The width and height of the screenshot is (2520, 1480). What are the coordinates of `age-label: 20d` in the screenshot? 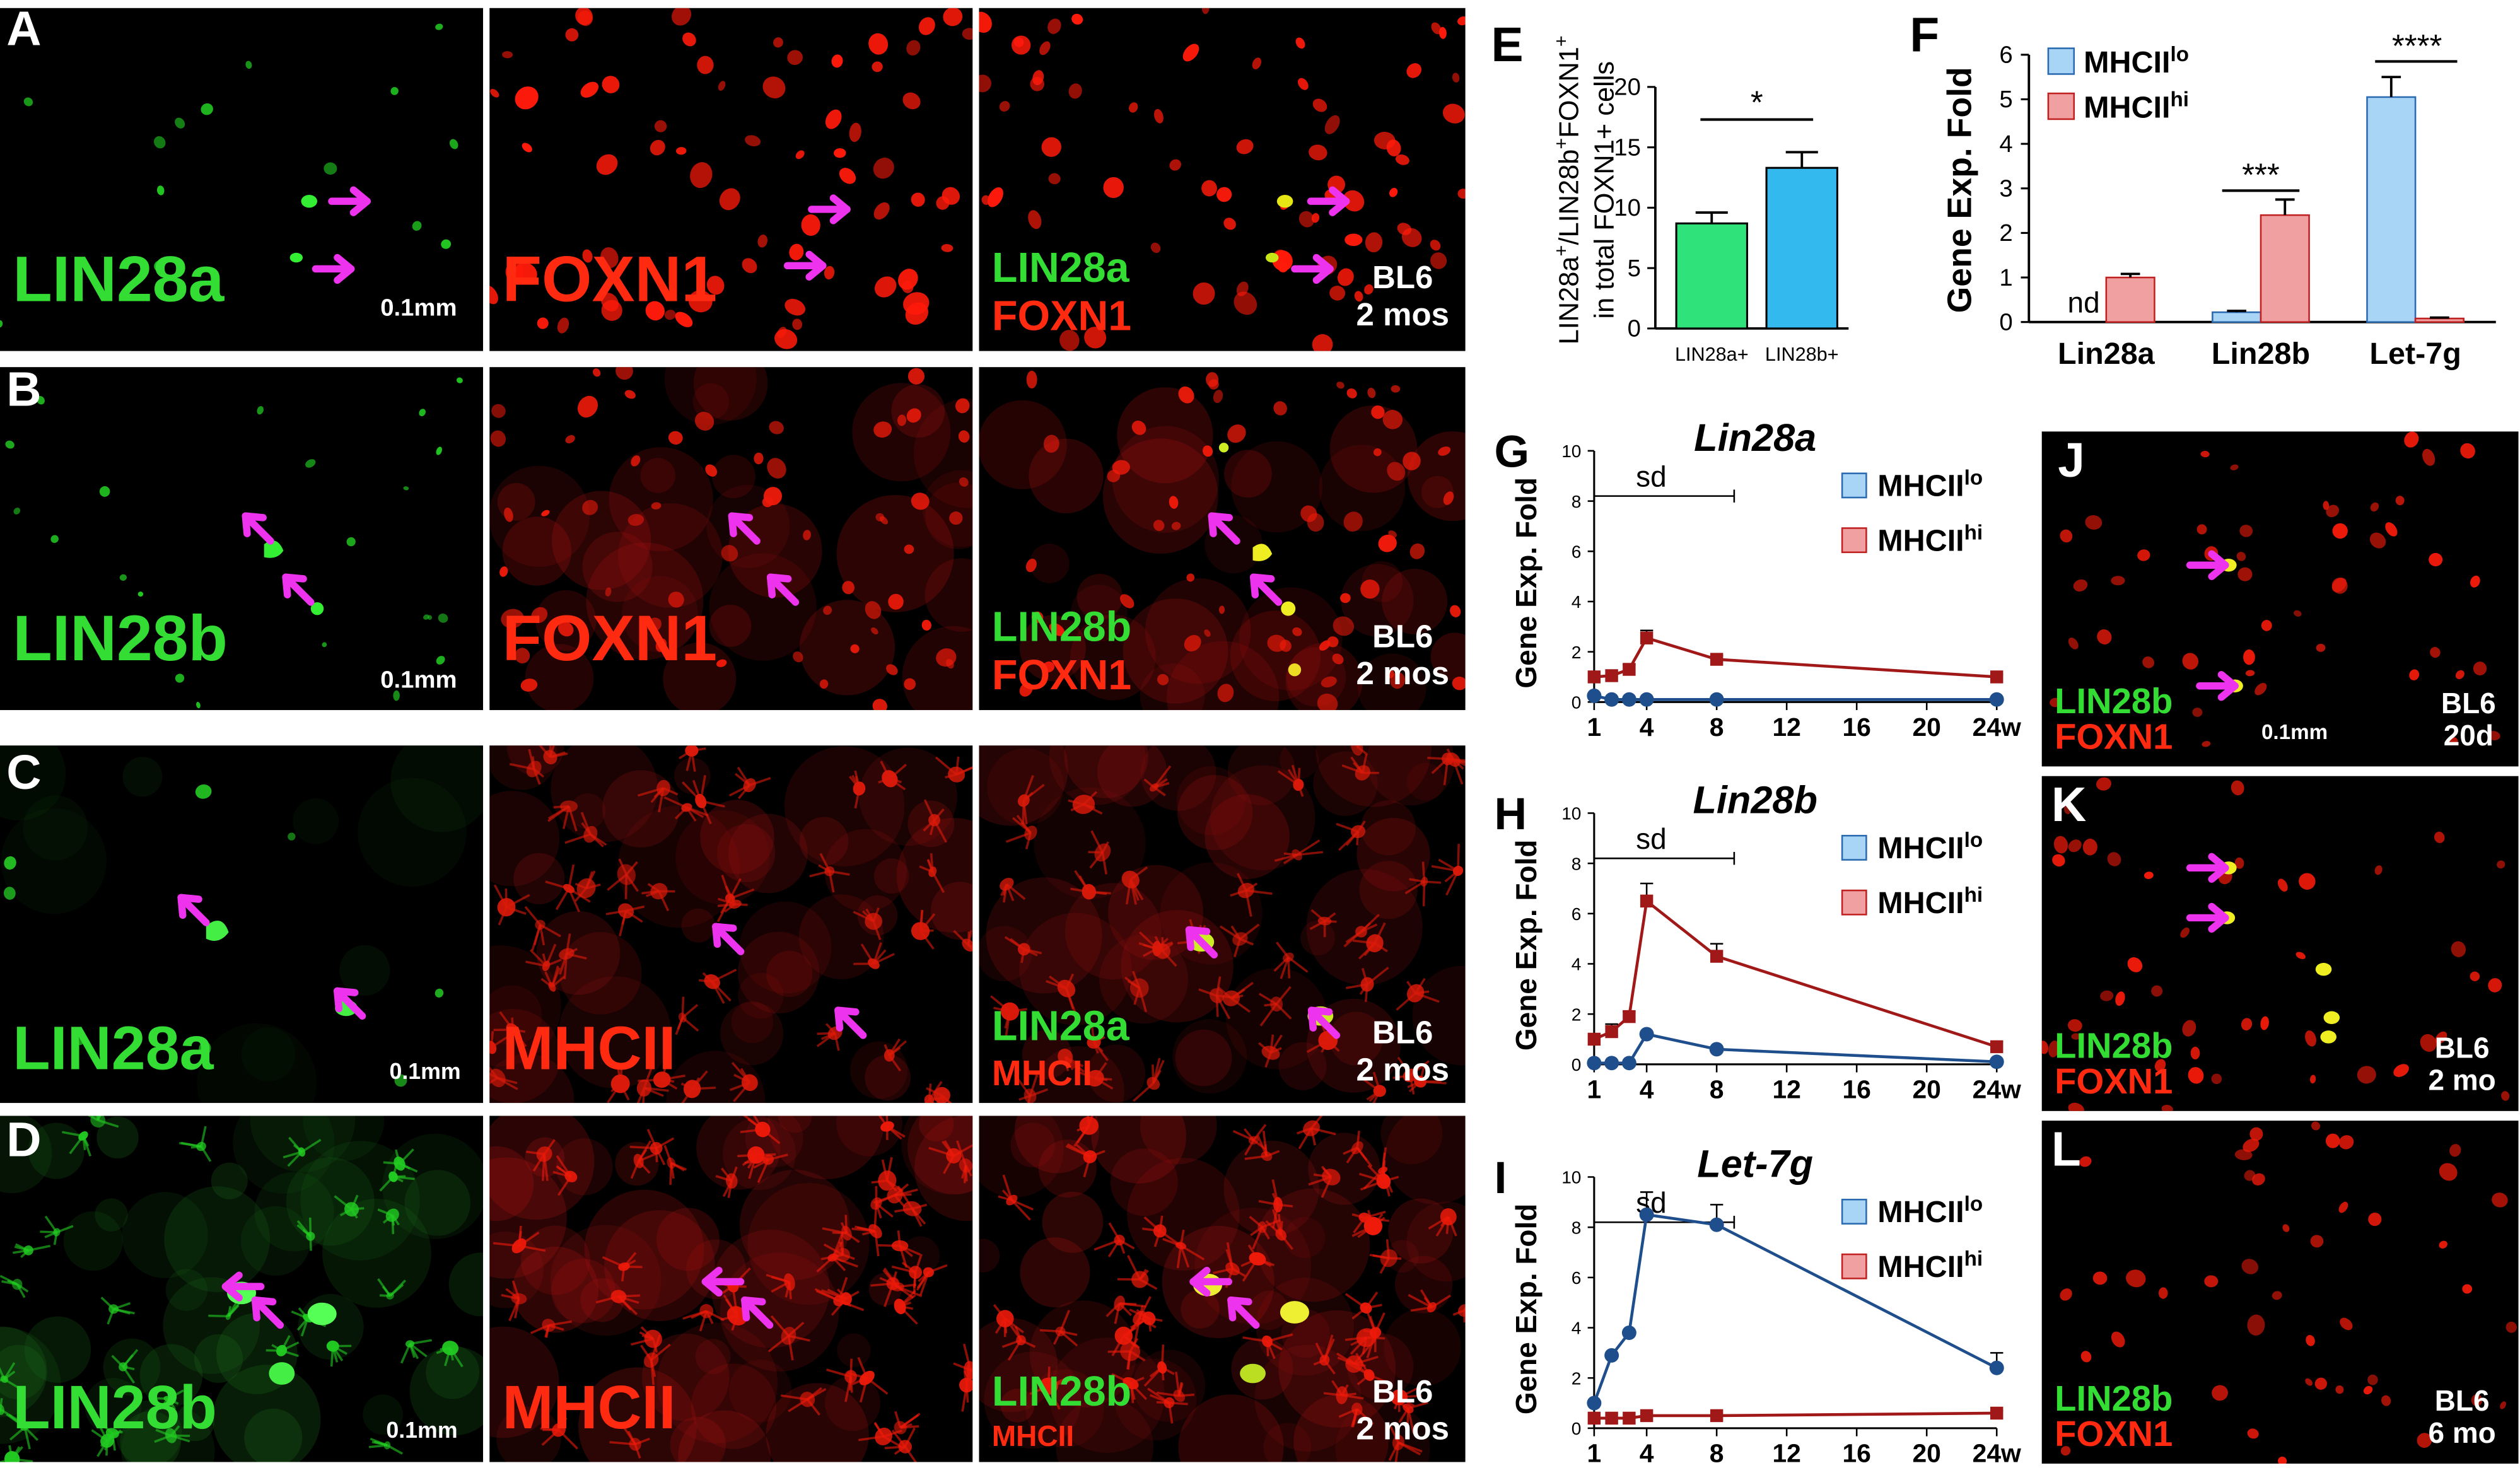 It's located at (2468, 737).